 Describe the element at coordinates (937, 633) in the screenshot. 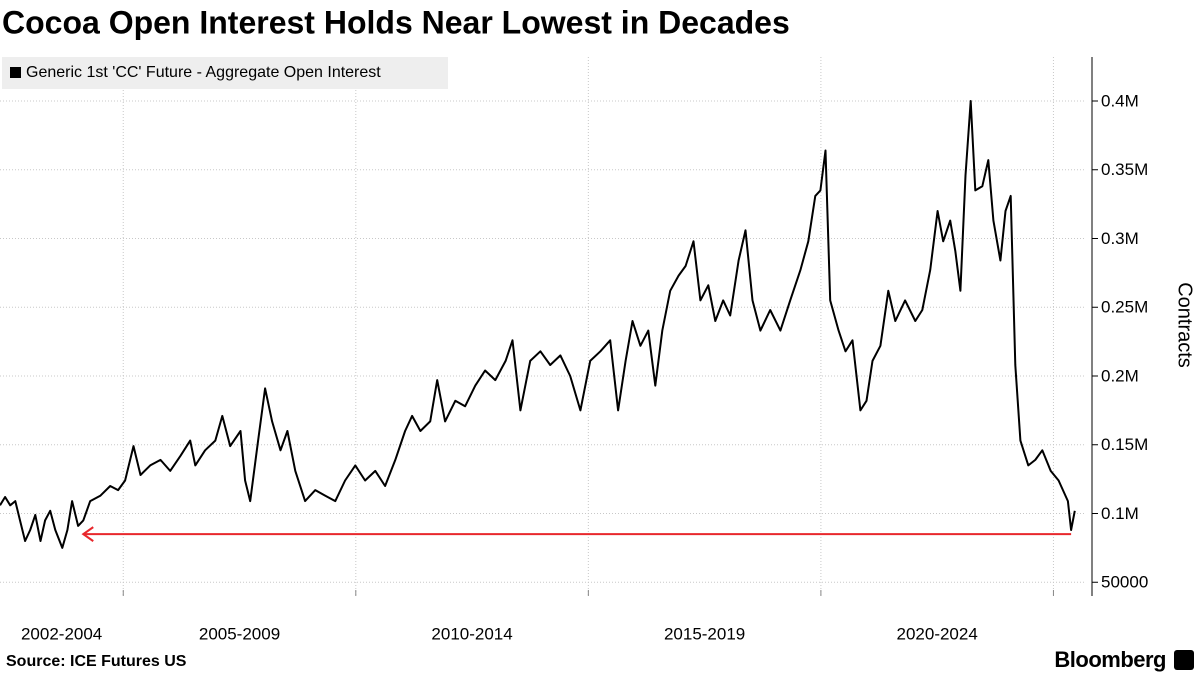

I see `x-period-label: 2020-2024` at that location.